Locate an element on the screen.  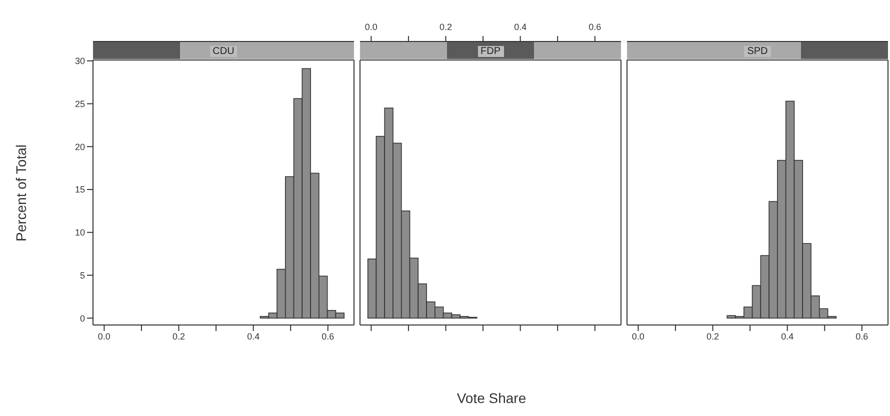
y-axis-title: Percent of Total is located at coordinates (21, 193).